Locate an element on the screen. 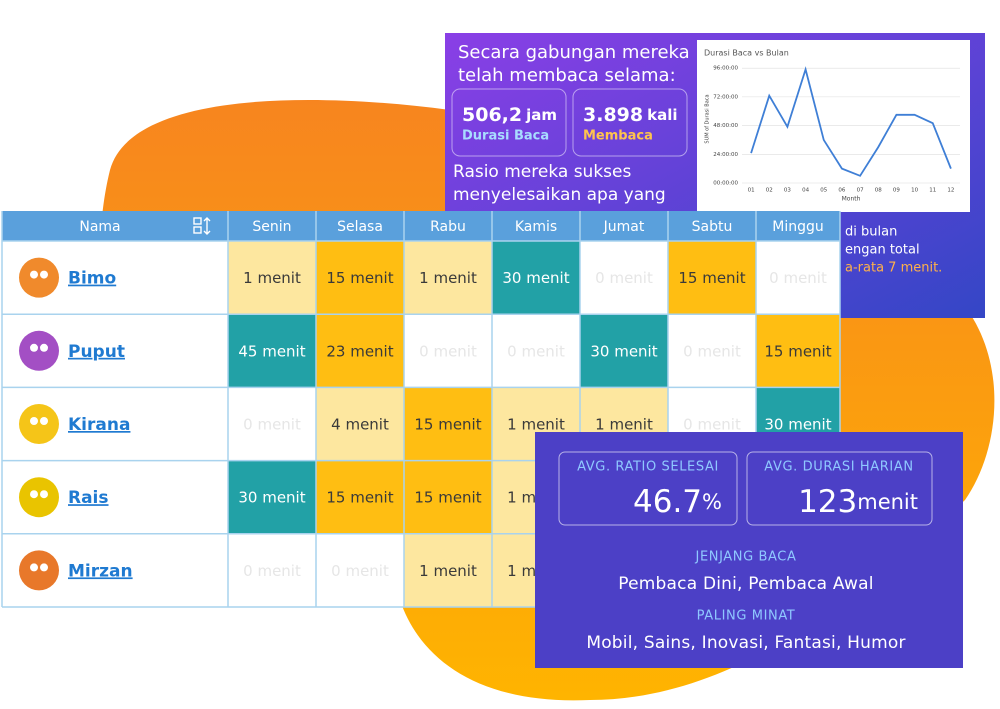 The image size is (1000, 709). y-axis-title: SUM of Durasi Baca is located at coordinates (708, 118).